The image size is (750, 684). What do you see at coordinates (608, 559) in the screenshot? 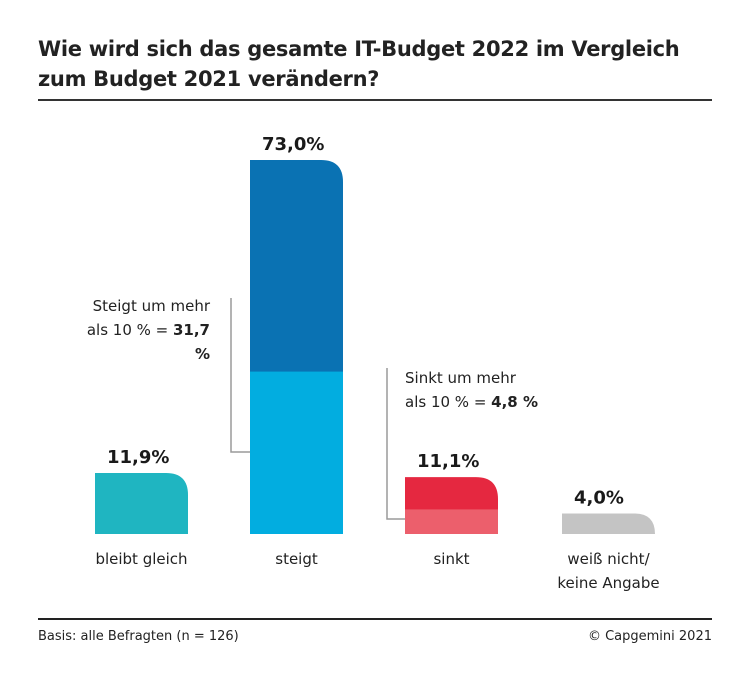
I see `category-label-weiss-nicht-keine-angabe: weiß nicht/` at bounding box center [608, 559].